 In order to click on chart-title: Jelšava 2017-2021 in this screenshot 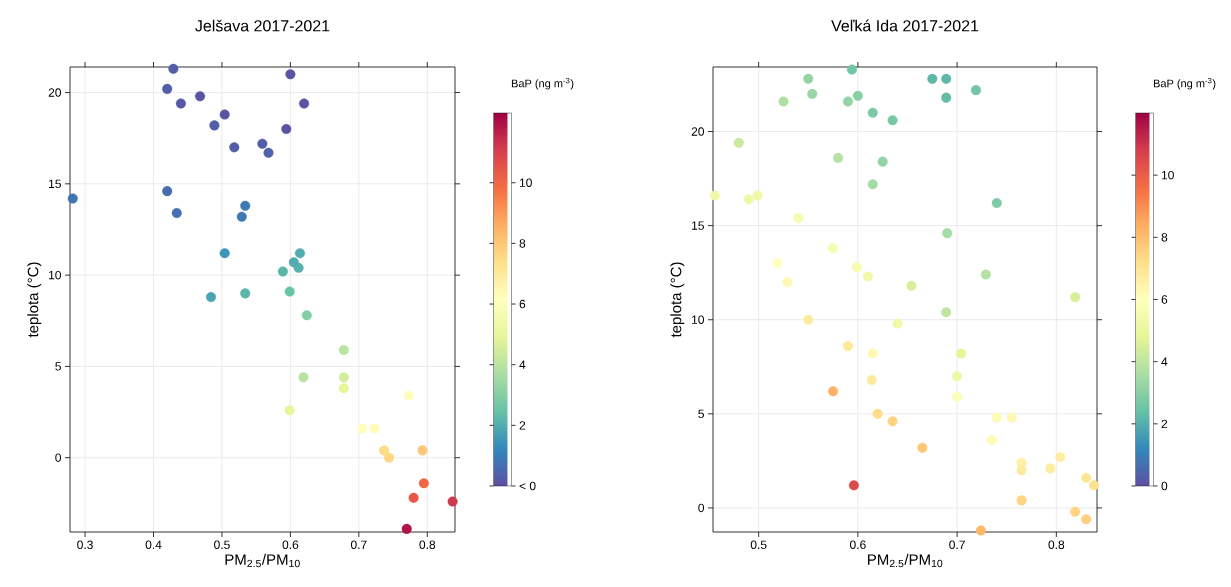, I will do `click(262, 25)`.